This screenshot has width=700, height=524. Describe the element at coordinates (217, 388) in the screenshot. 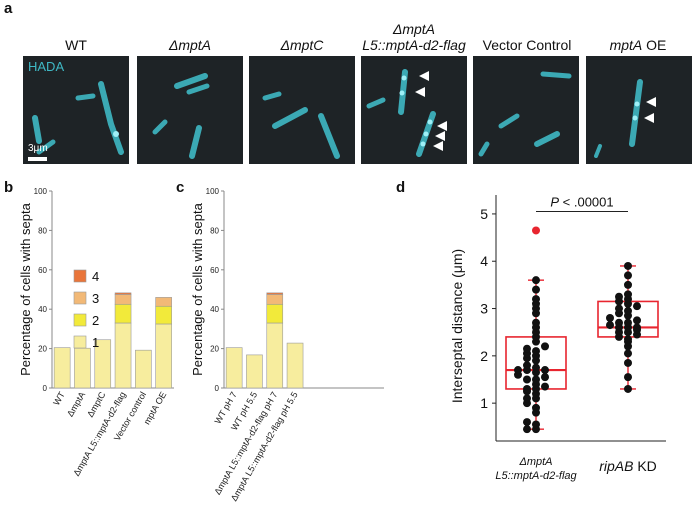

I see `chart-c-y-tick-label: 0` at that location.